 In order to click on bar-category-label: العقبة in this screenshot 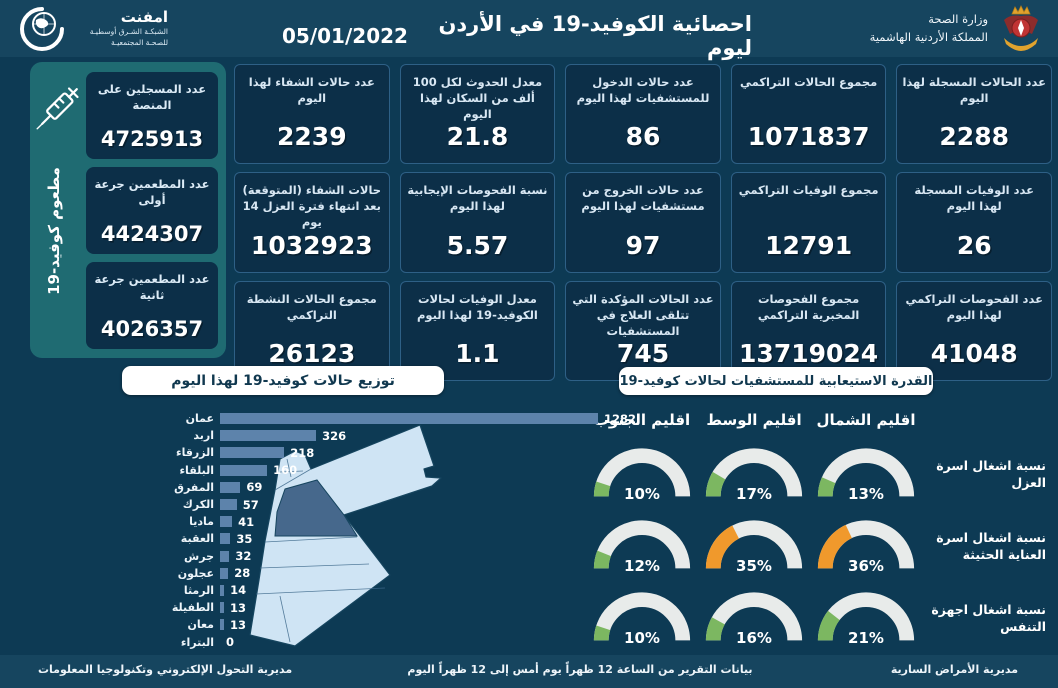, I will do `click(197, 539)`.